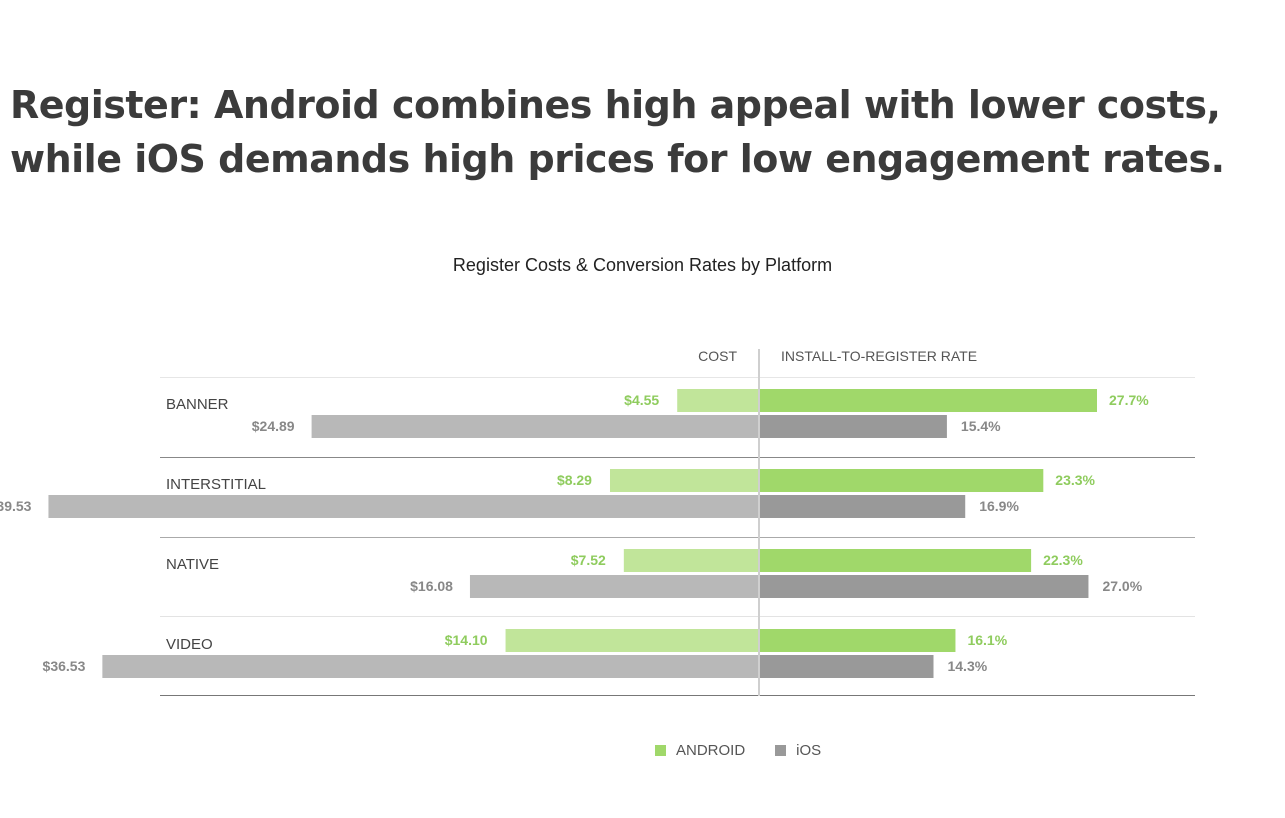 The height and width of the screenshot is (818, 1285). What do you see at coordinates (718, 400) in the screenshot?
I see `bar-android-cost-banner` at bounding box center [718, 400].